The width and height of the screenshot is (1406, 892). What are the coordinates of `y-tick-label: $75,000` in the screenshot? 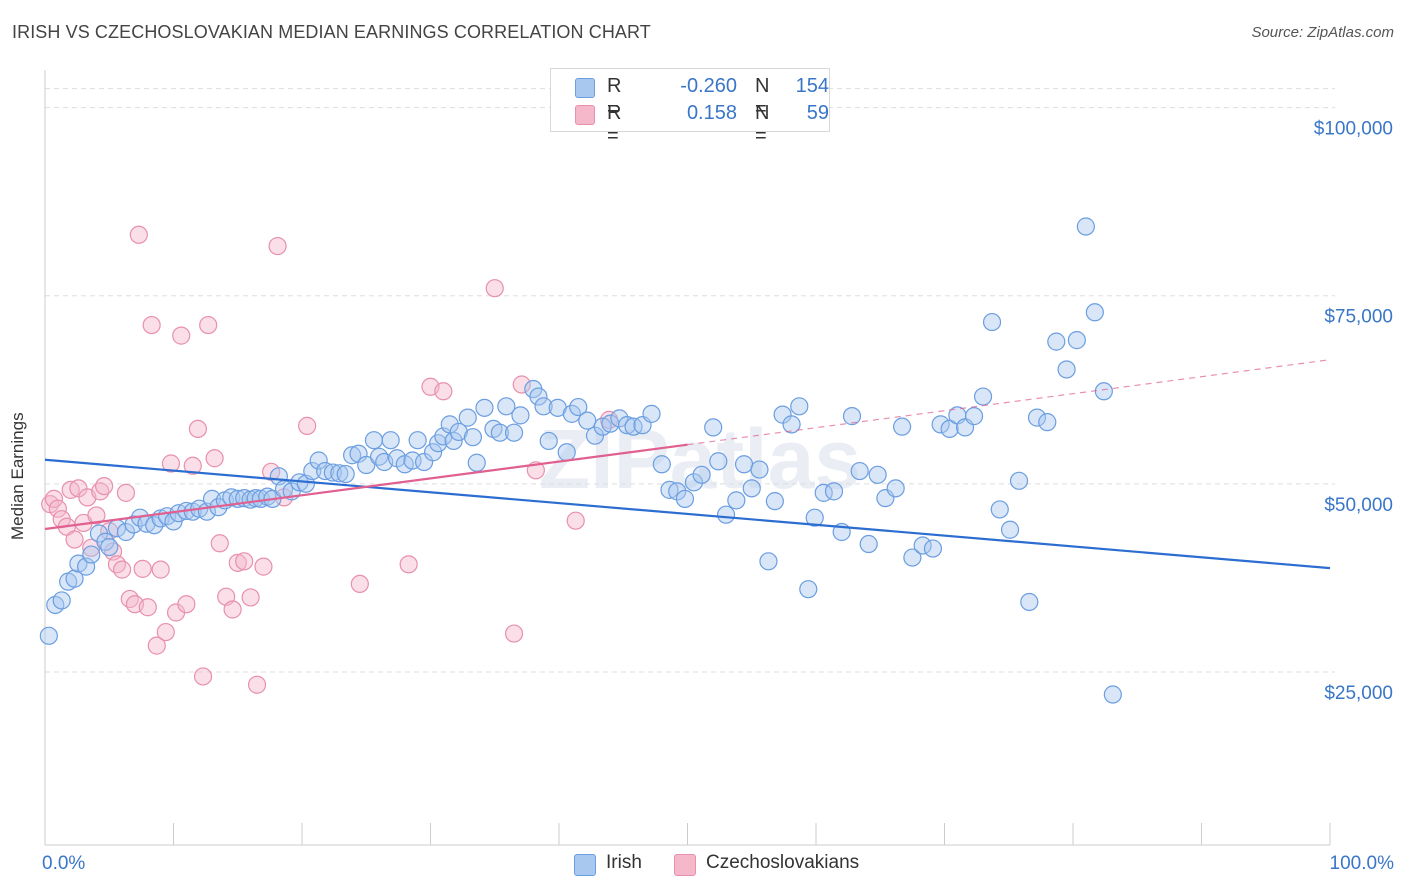 It's located at (1358, 317).